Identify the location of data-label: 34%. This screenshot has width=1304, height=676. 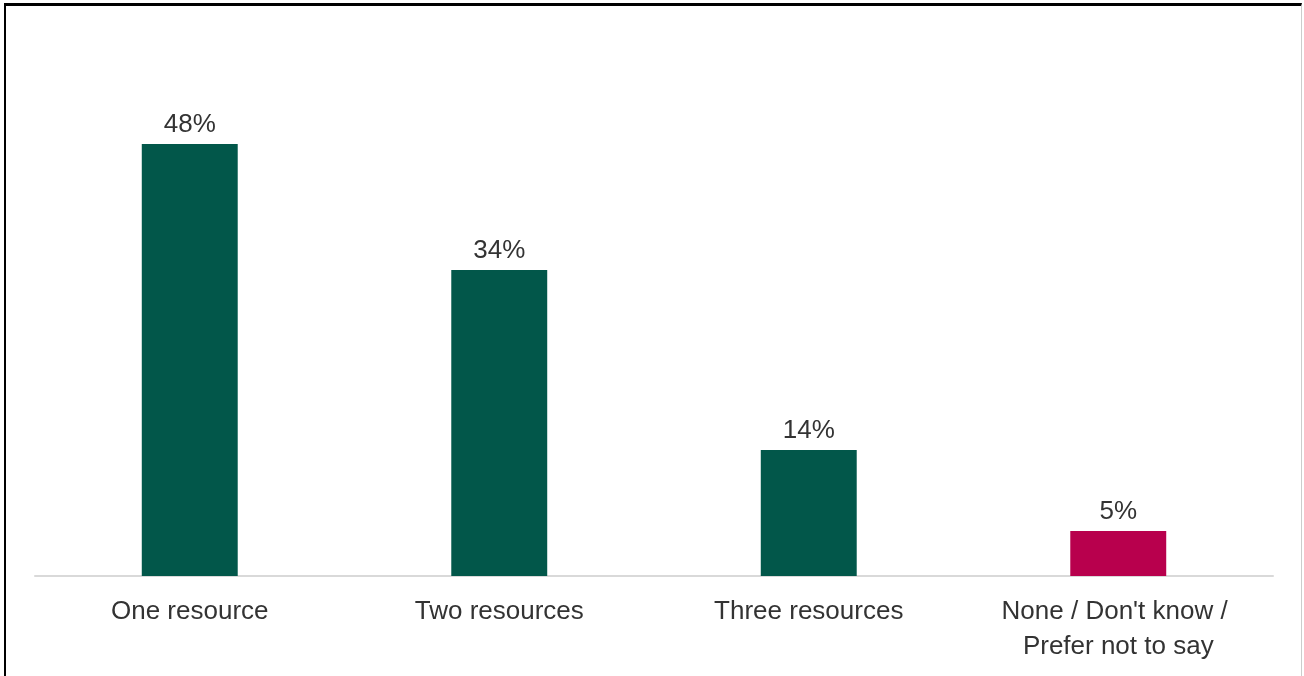
(499, 249).